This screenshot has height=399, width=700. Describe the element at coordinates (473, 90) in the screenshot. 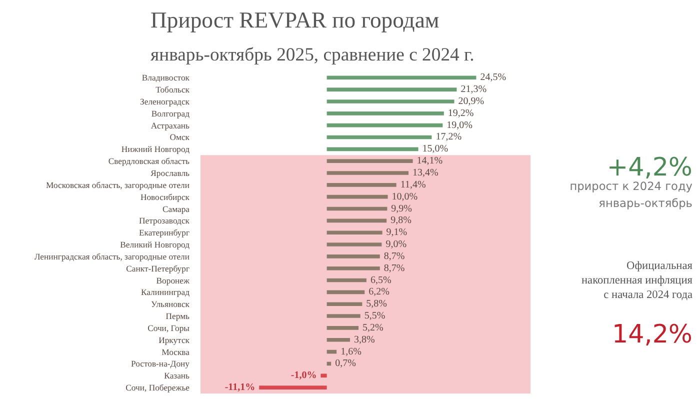

I see `data-label: 21,3%` at that location.